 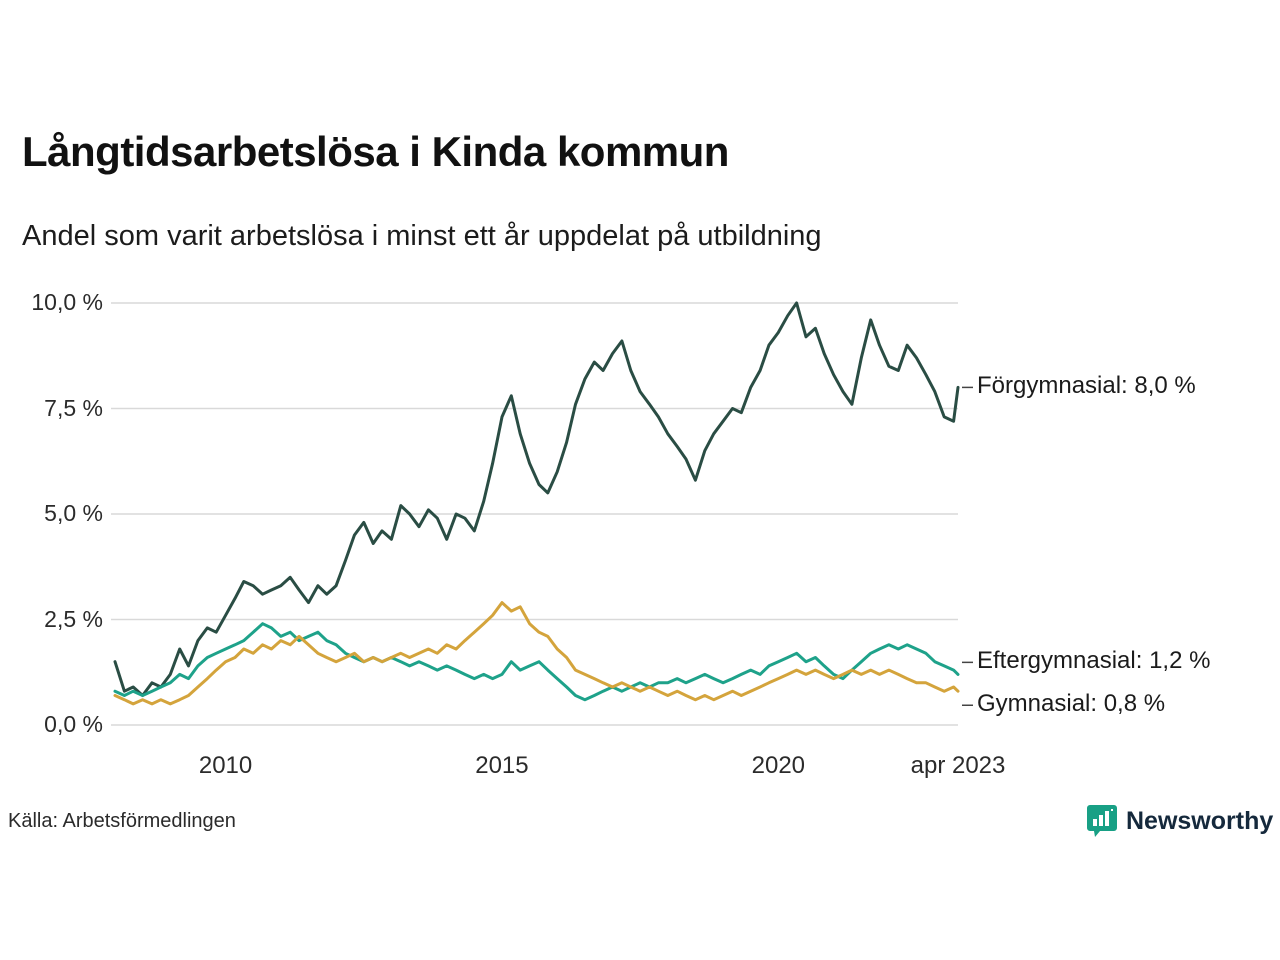 I want to click on brand-logo: Newsworthy, so click(x=1179, y=821).